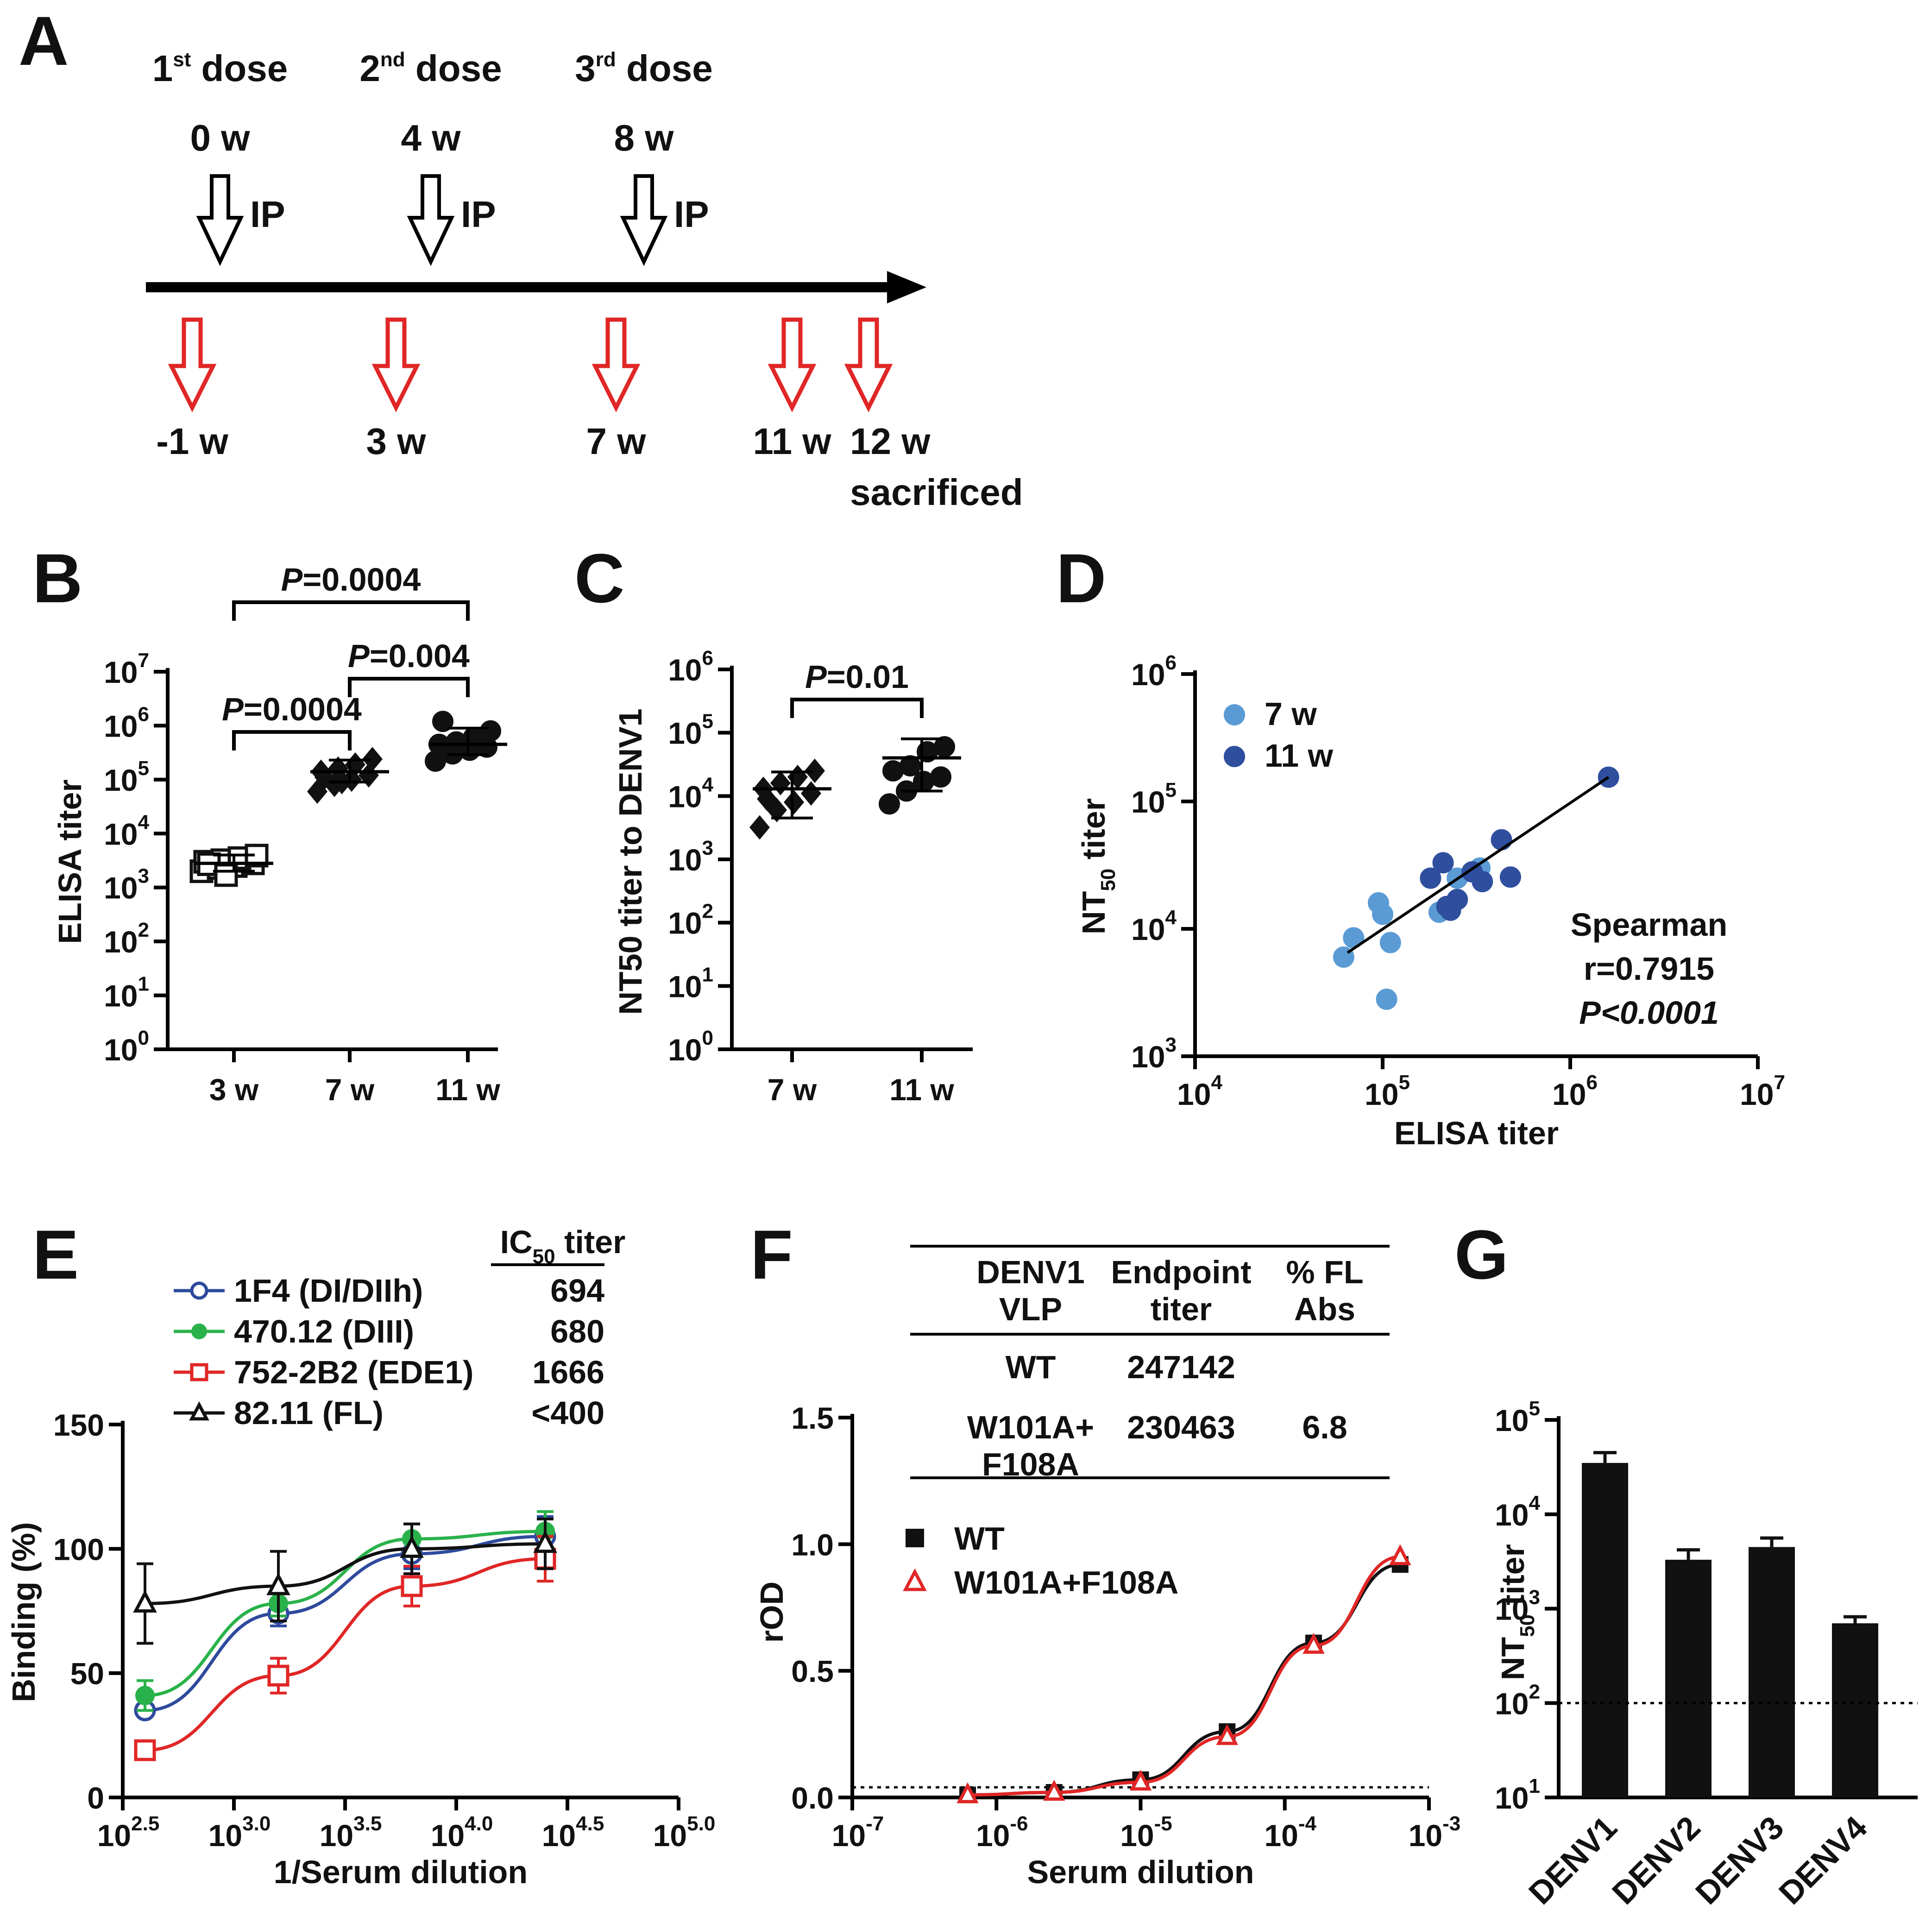 This screenshot has width=1932, height=1923. What do you see at coordinates (401, 1872) in the screenshot?
I see `x-axis-title-e: 1/Serum dilution` at bounding box center [401, 1872].